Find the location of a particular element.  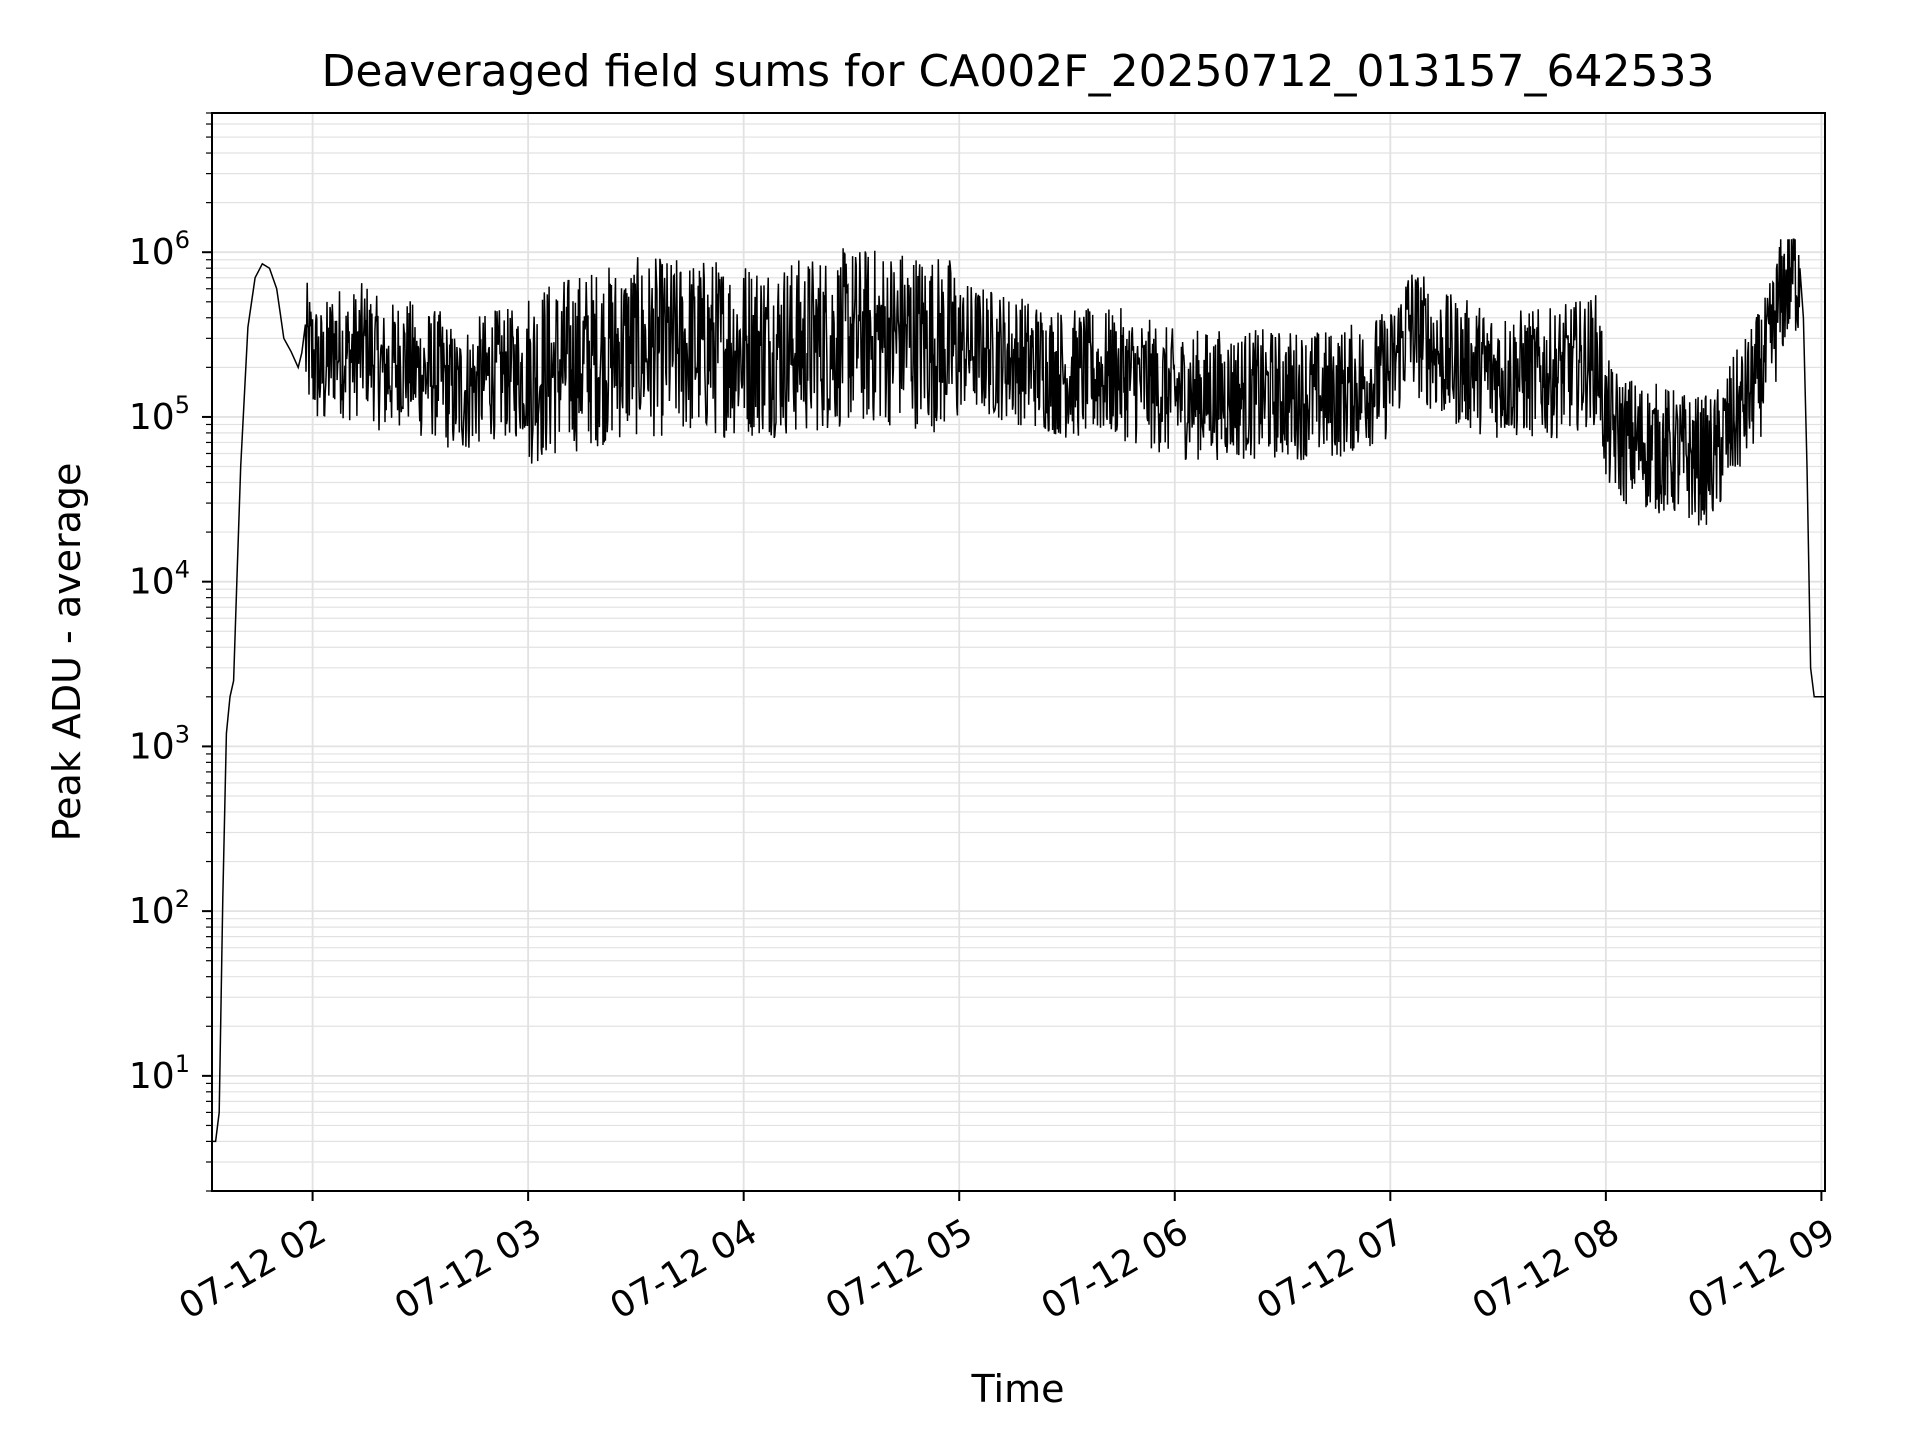

y-tick-label: 10³ is located at coordinates (159, 743).